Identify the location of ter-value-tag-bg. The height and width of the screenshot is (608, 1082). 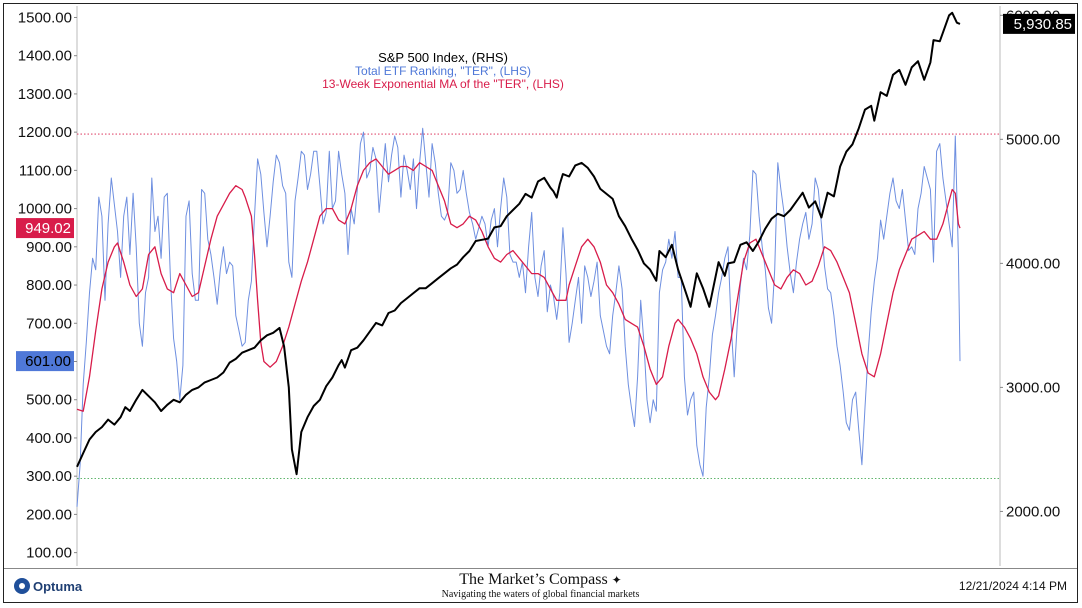
(45, 361).